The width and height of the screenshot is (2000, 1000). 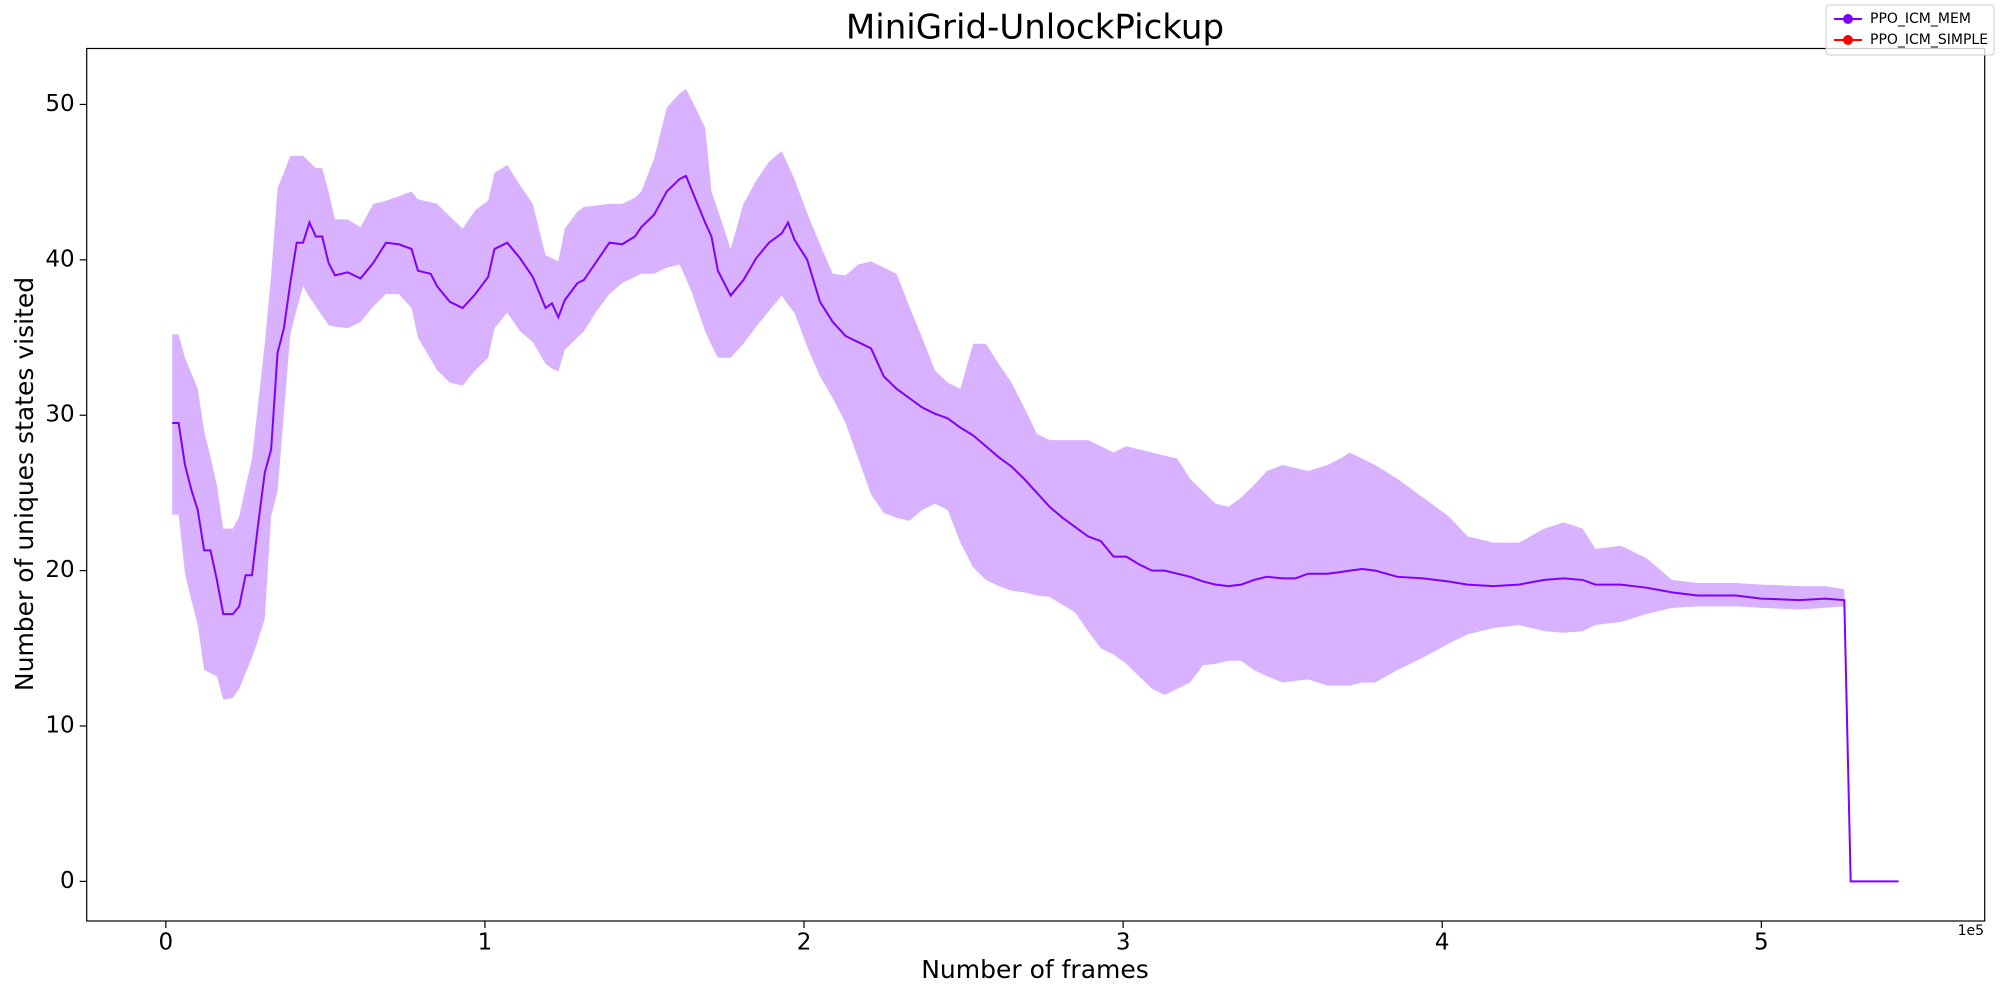 I want to click on x-axis-label: Number of frames, so click(x=1035, y=969).